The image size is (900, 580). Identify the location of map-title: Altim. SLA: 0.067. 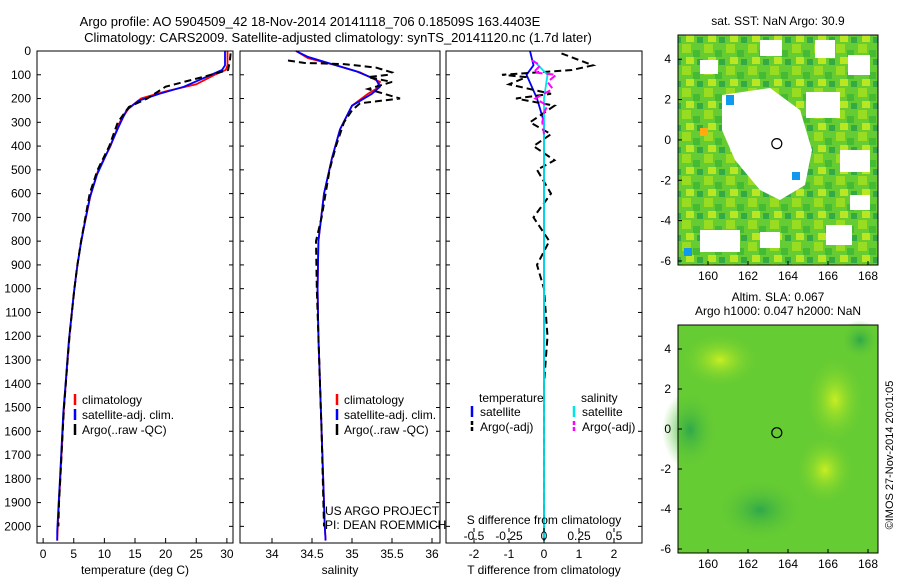
(778, 297).